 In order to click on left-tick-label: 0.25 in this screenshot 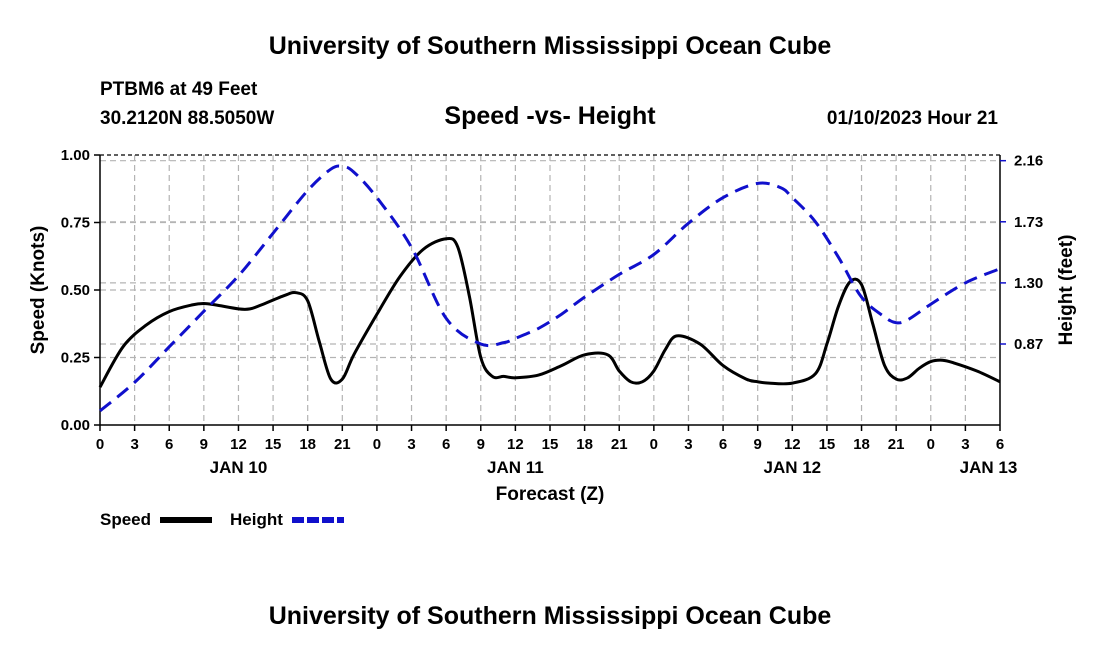, I will do `click(75, 358)`.